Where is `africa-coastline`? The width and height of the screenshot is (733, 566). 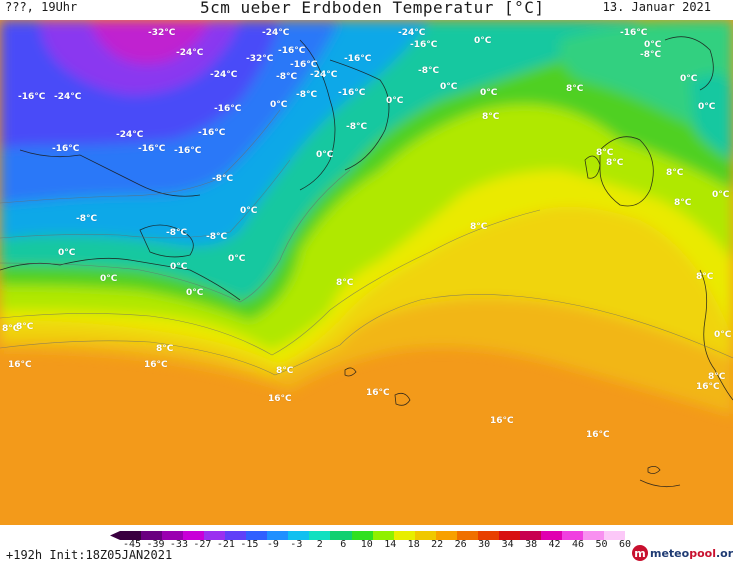
africa-coastline is located at coordinates (660, 483).